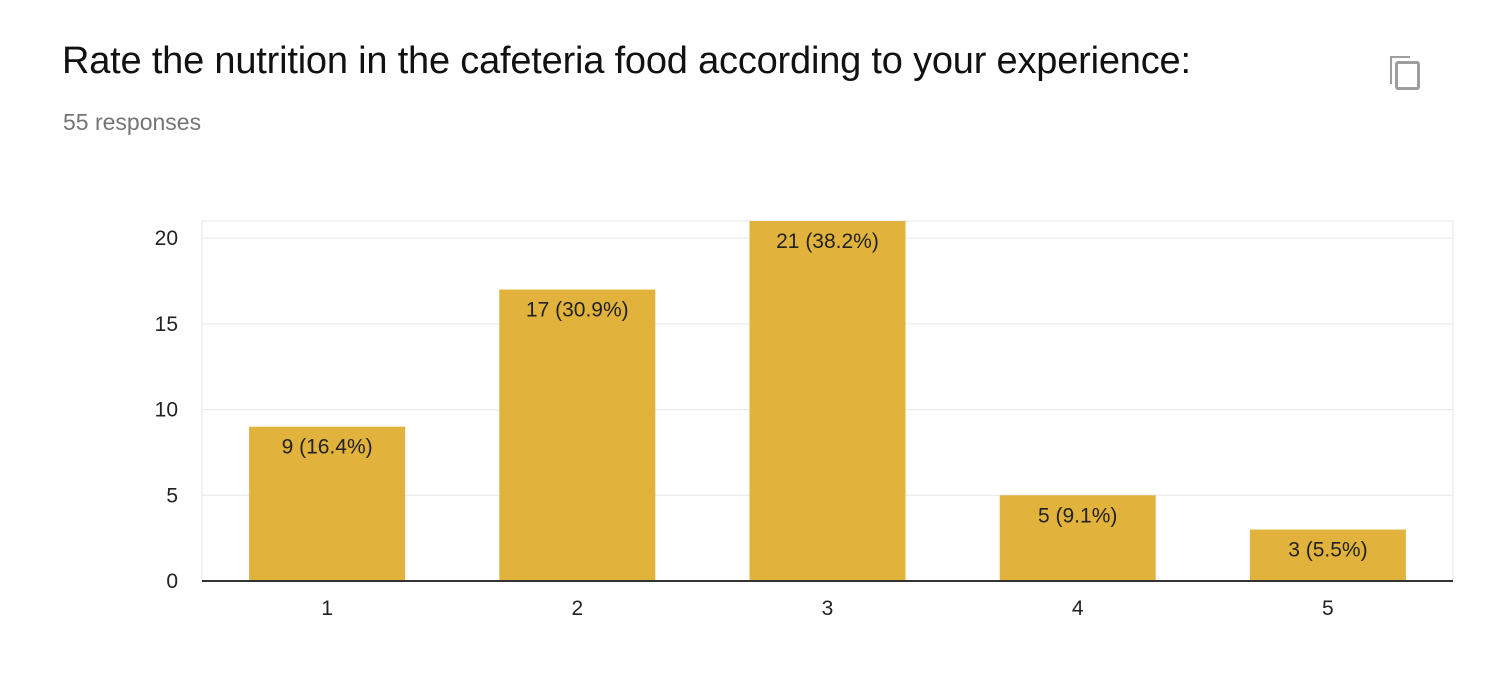  What do you see at coordinates (166, 410) in the screenshot?
I see `y-tick-label: 10` at bounding box center [166, 410].